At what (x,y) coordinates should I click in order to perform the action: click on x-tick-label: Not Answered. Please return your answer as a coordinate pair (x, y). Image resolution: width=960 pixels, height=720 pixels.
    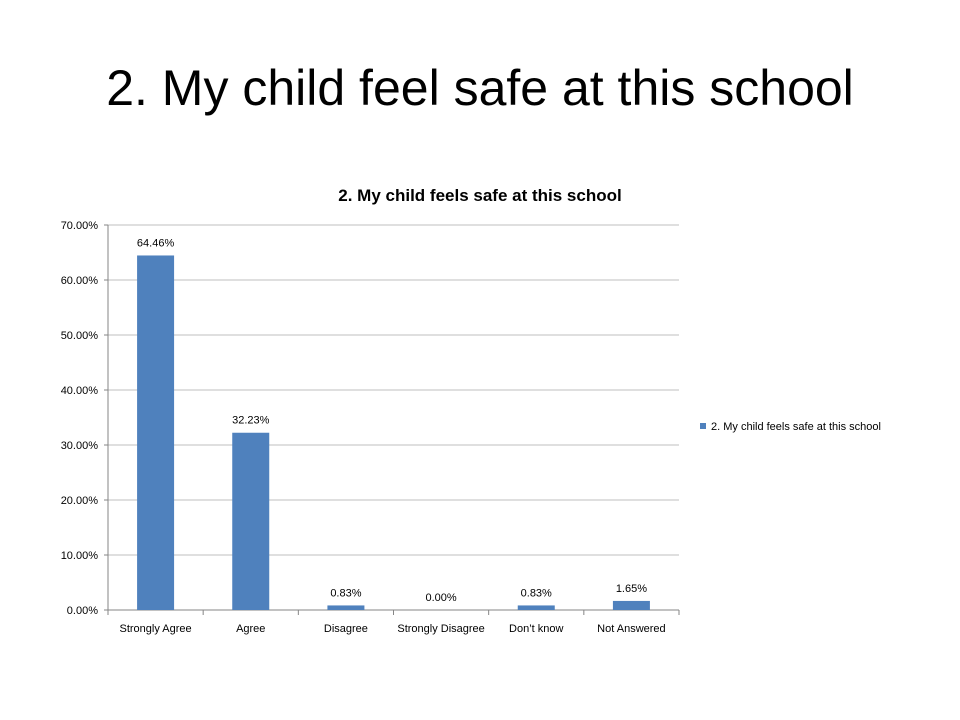
    Looking at the image, I should click on (631, 629).